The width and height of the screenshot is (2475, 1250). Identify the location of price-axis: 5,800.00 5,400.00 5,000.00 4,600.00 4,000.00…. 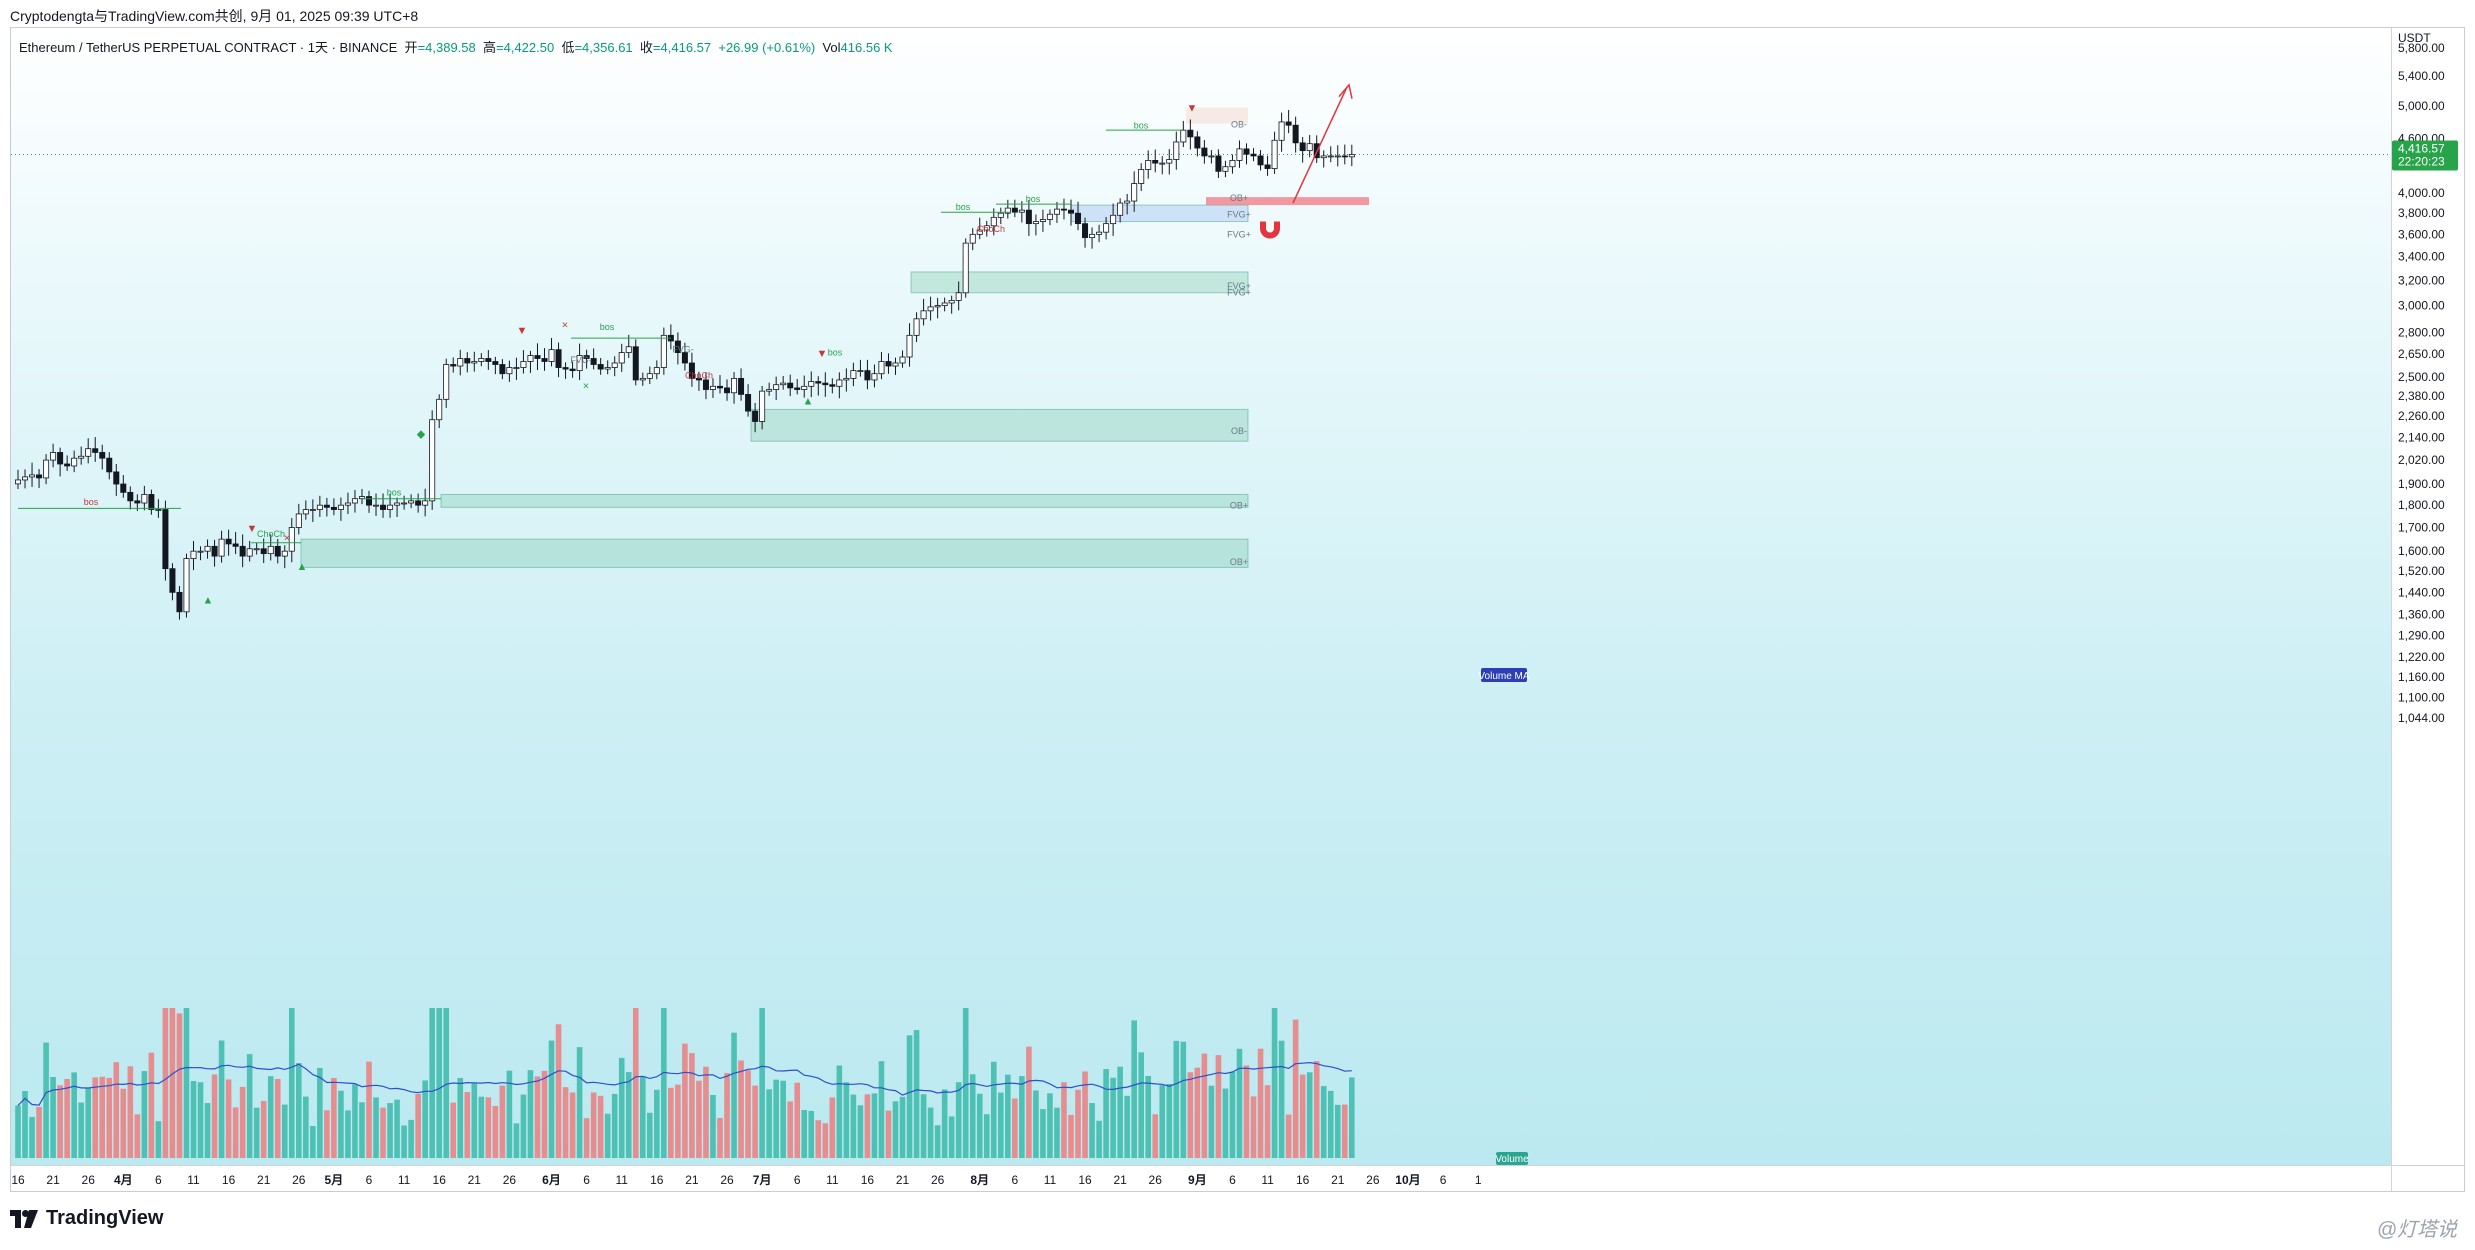
(2428, 596).